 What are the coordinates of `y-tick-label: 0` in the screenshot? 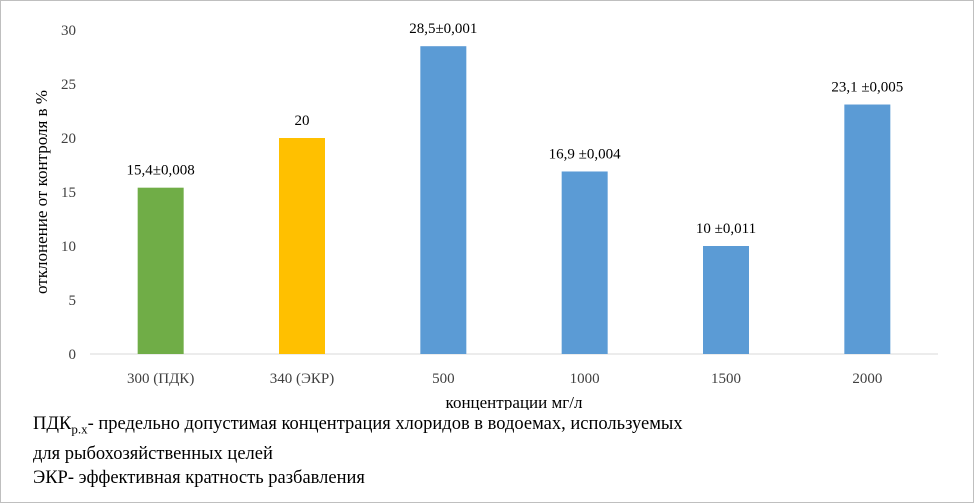 It's located at (73, 355).